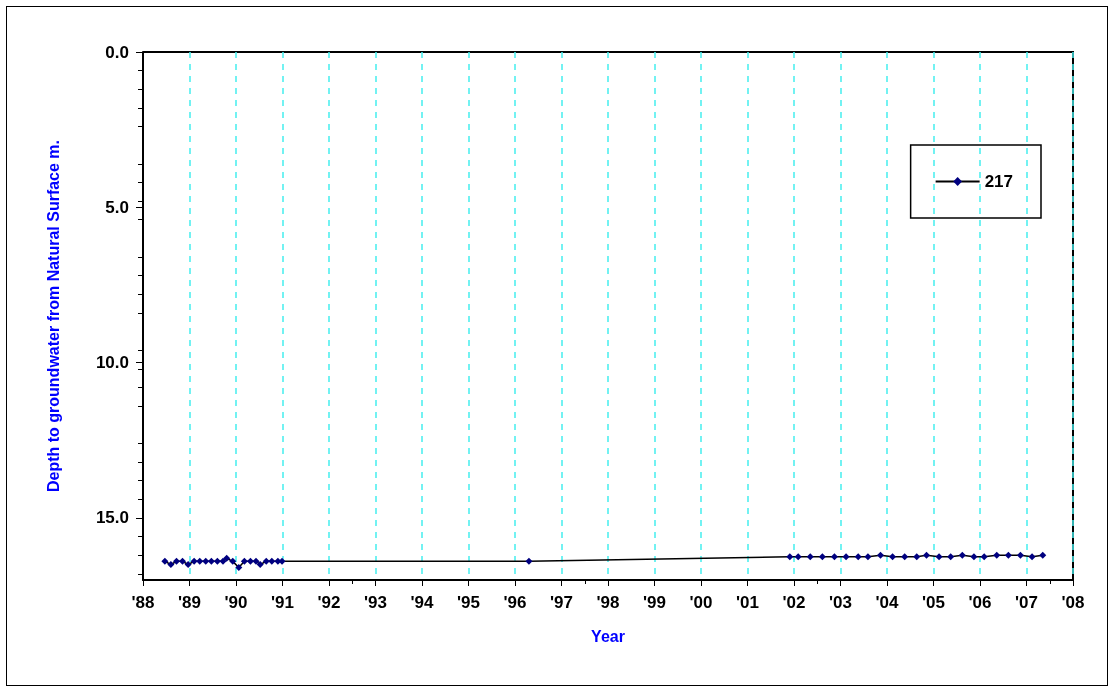 The width and height of the screenshot is (1116, 695). What do you see at coordinates (608, 602) in the screenshot?
I see `x-tick-label: '98` at bounding box center [608, 602].